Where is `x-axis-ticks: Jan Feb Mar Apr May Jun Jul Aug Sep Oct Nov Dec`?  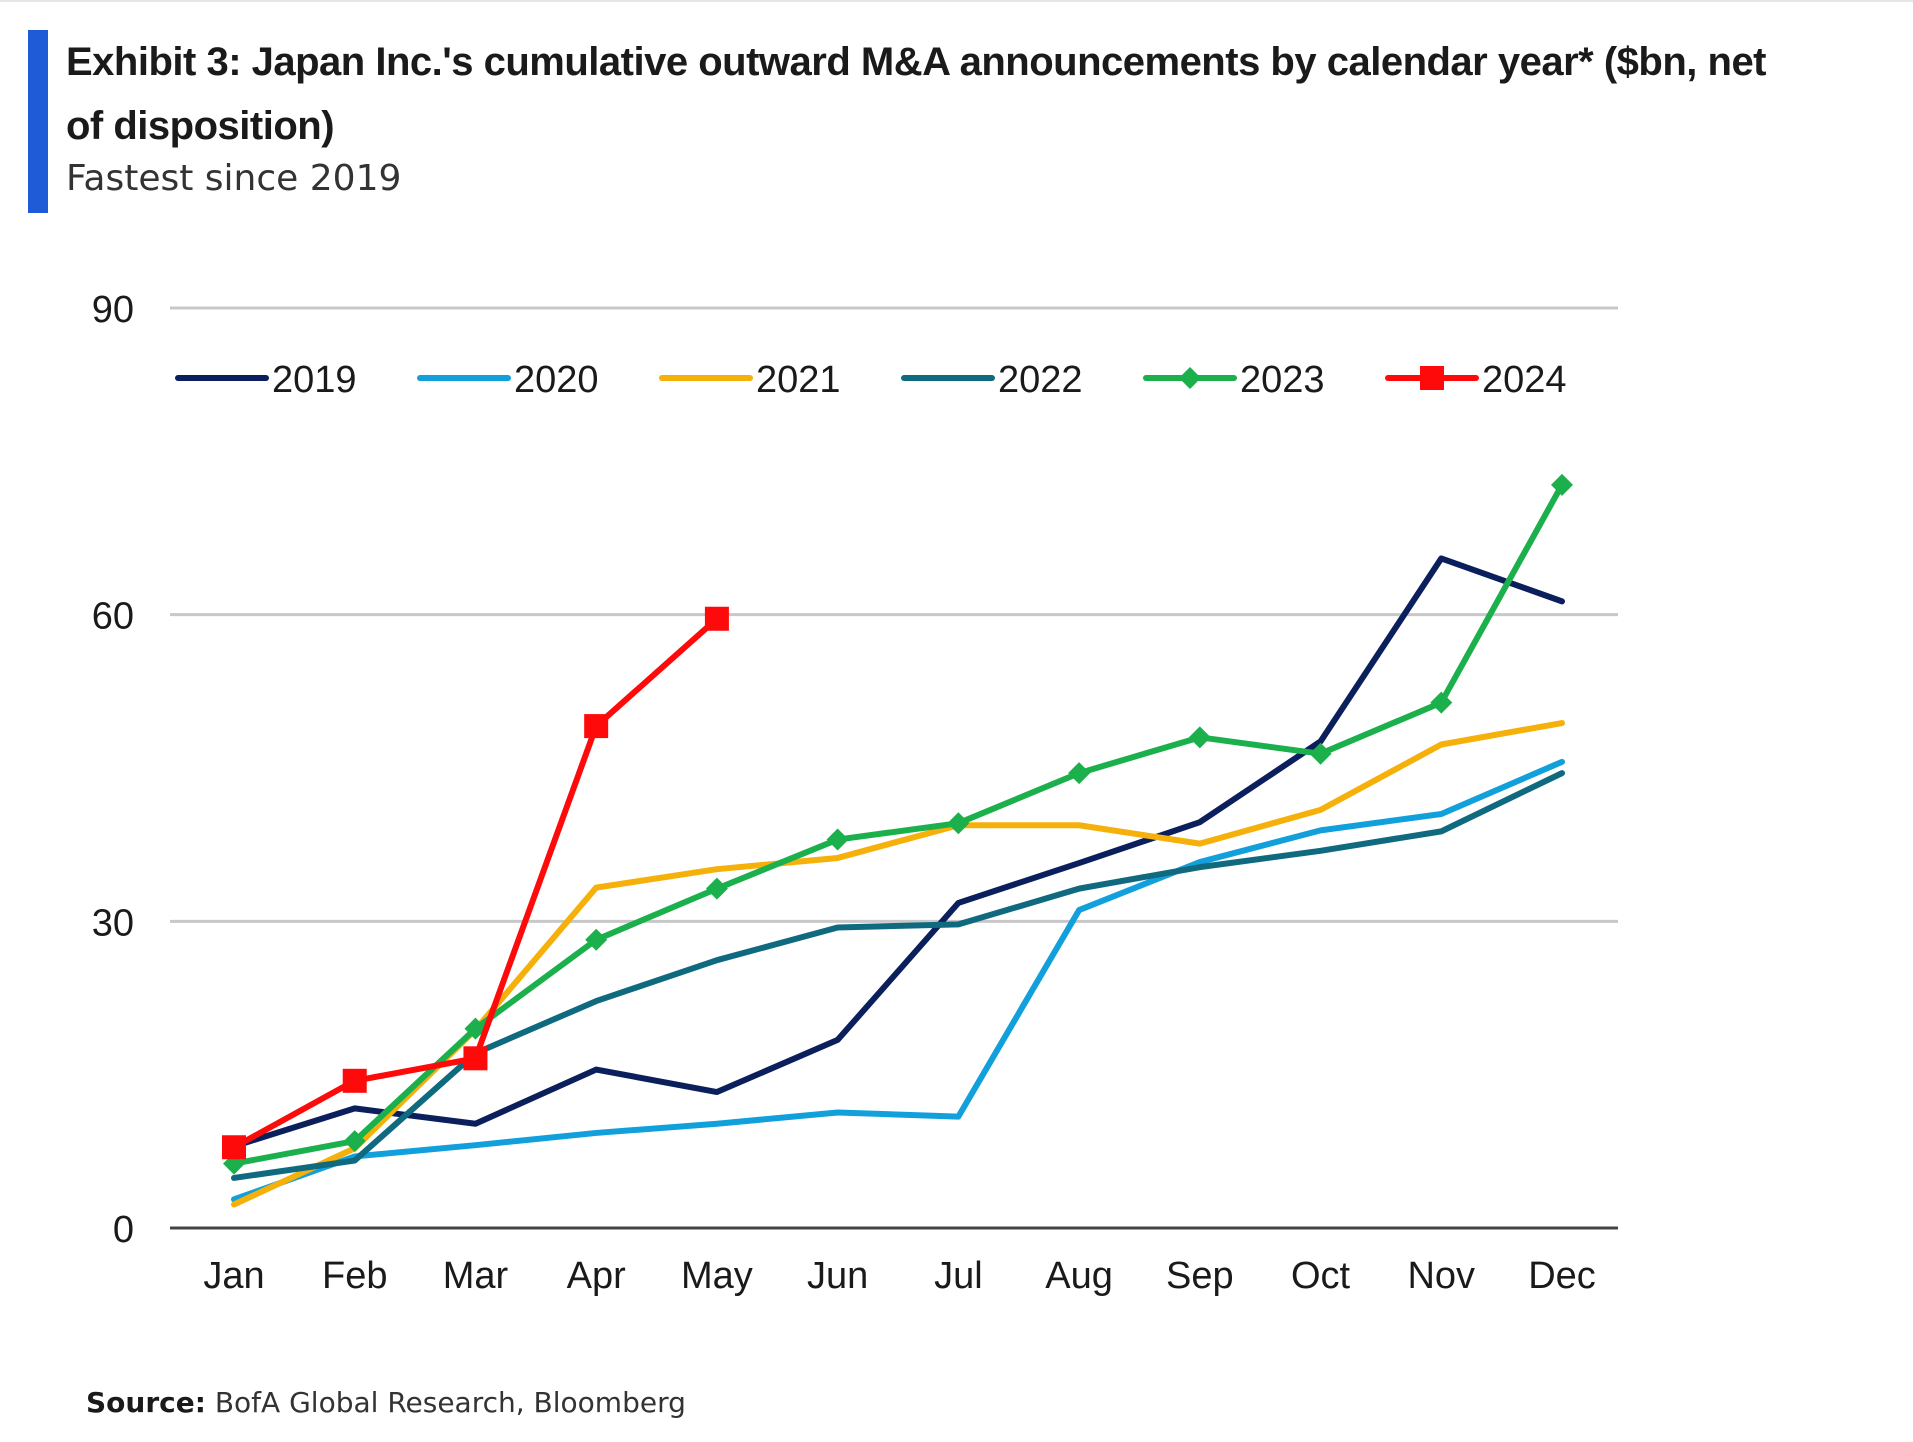
x-axis-ticks: Jan Feb Mar Apr May Jun Jul Aug Sep Oct Nov Dec is located at coordinates (899, 1276).